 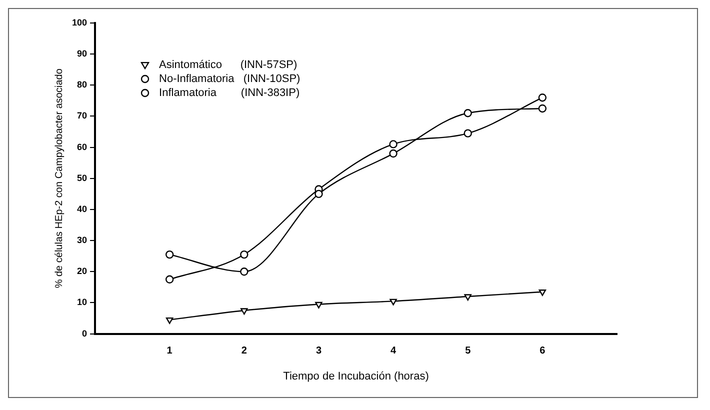 I want to click on x-tick-label: 5, so click(x=468, y=351).